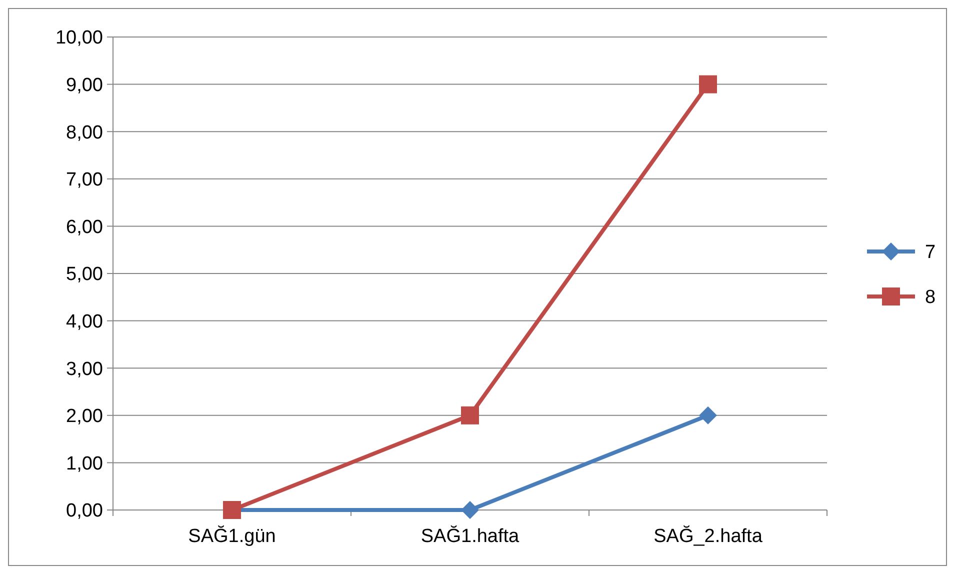 This screenshot has width=955, height=574. Describe the element at coordinates (84, 369) in the screenshot. I see `y-tick-label: 3,00` at that location.